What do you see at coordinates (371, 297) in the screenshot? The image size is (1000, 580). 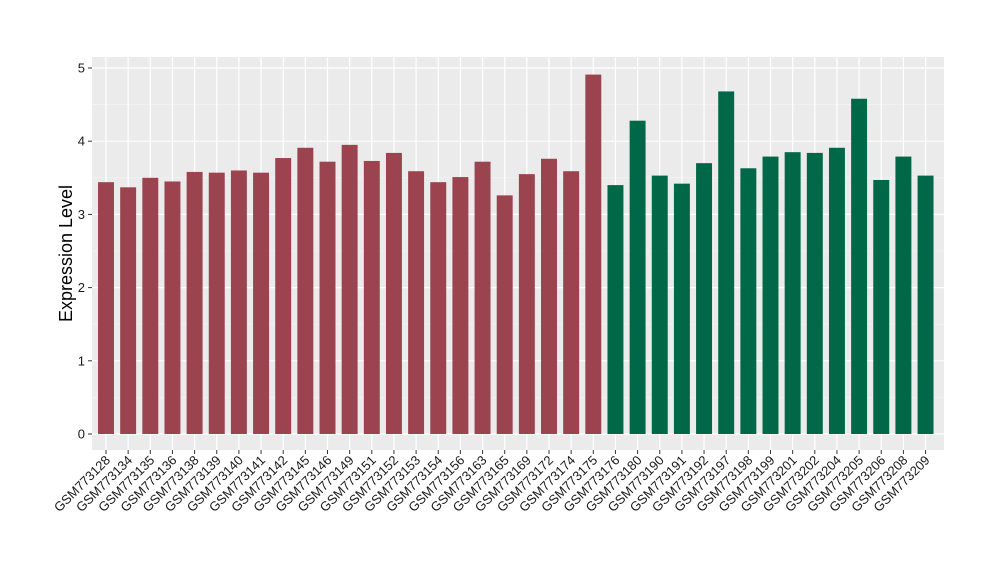 I see `bar-GSM773151` at bounding box center [371, 297].